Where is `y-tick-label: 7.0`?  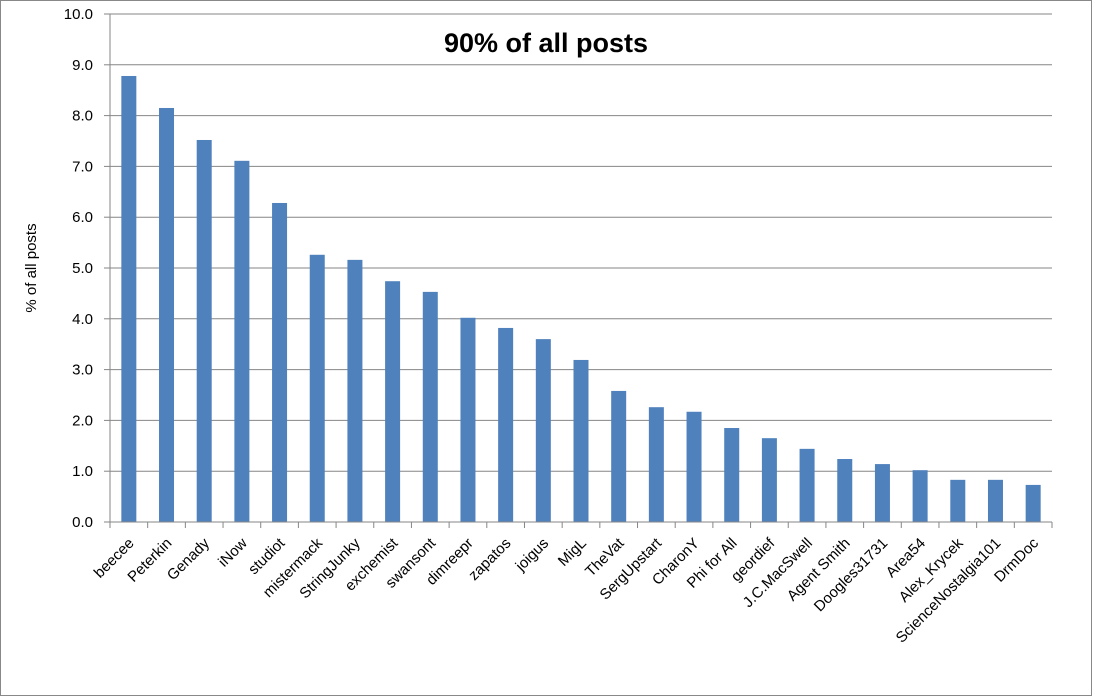 y-tick-label: 7.0 is located at coordinates (82, 166).